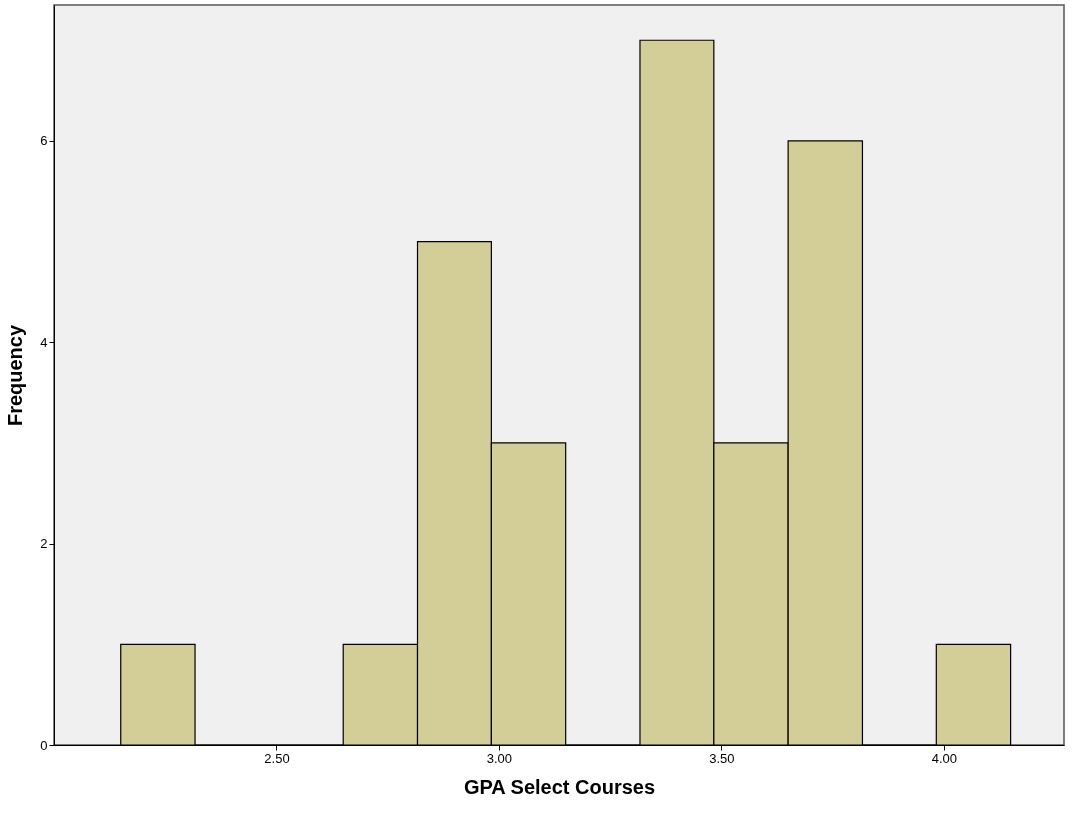 The height and width of the screenshot is (831, 1086). I want to click on x-tick-label: 3.00, so click(499, 758).